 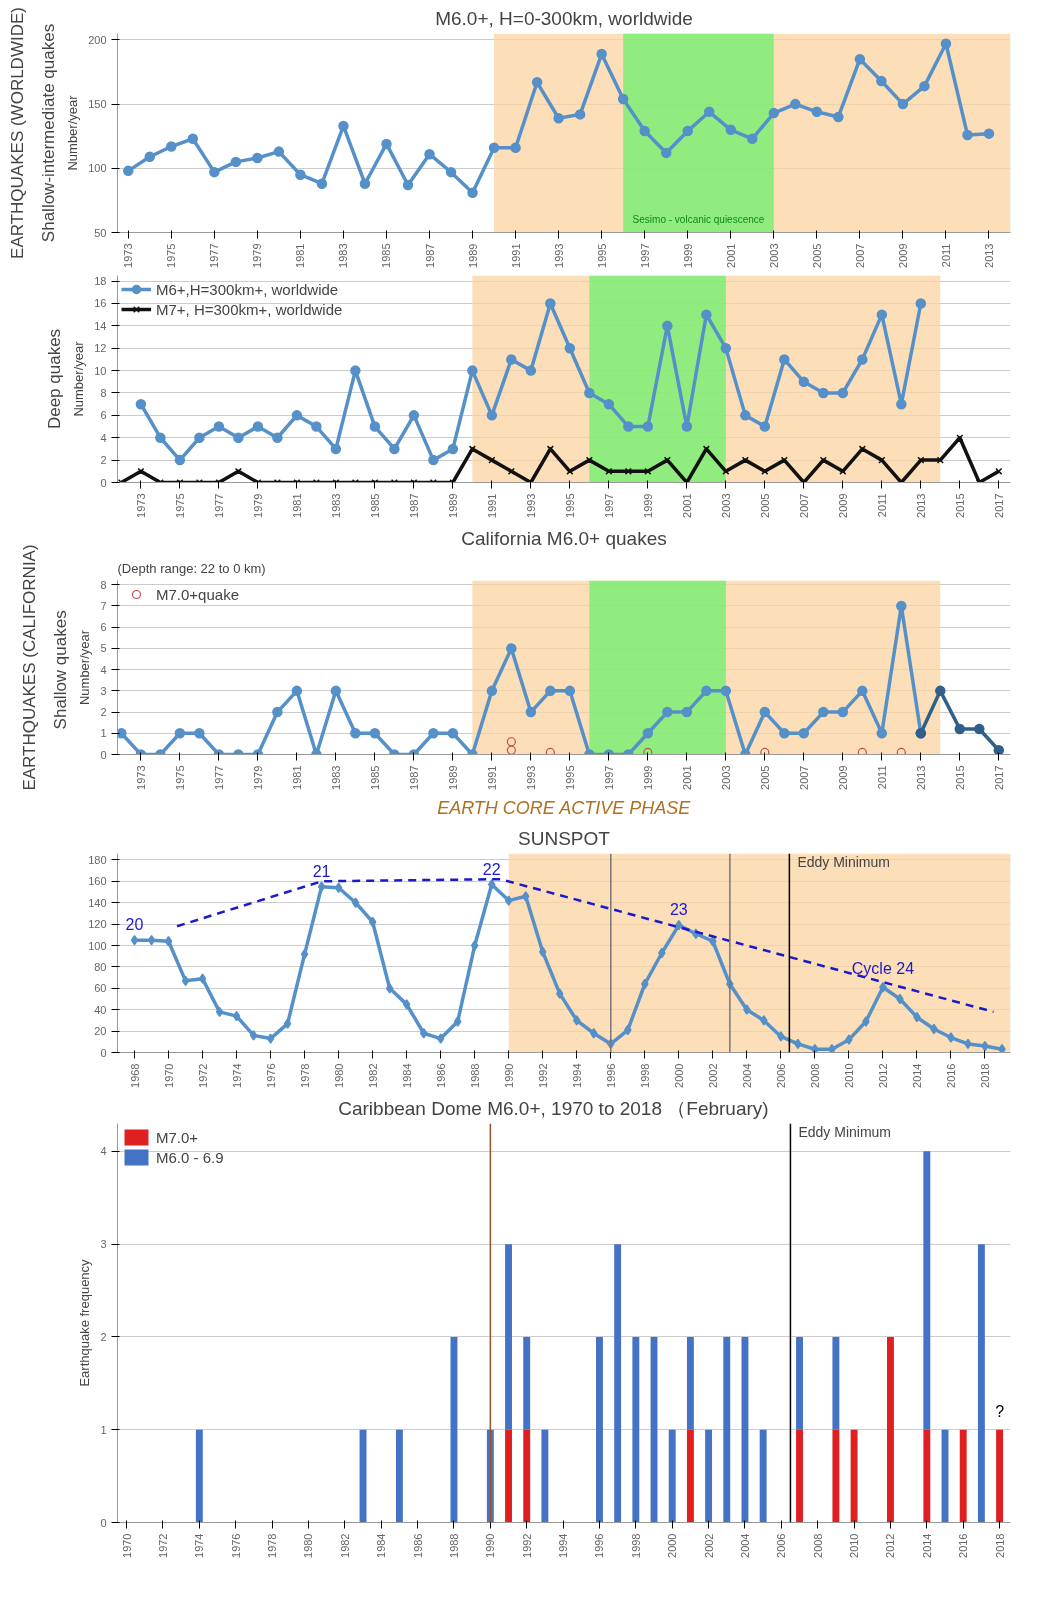 What do you see at coordinates (97, 859) in the screenshot?
I see `y-tick-label: 180` at bounding box center [97, 859].